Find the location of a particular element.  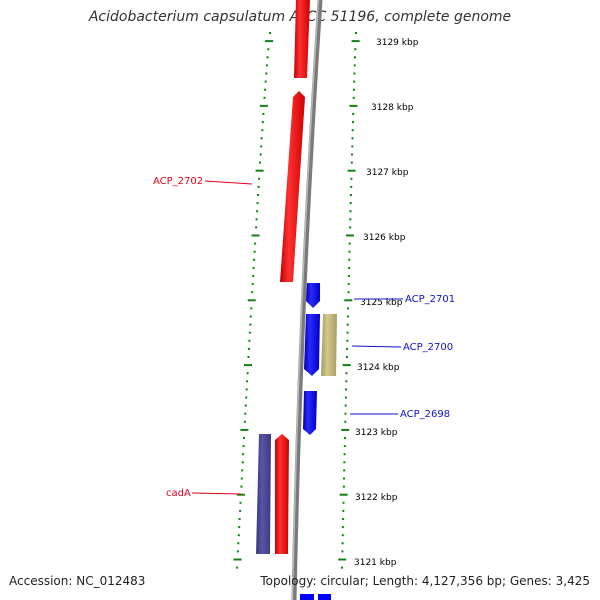

scale-label: 3124 kbp is located at coordinates (378, 368).